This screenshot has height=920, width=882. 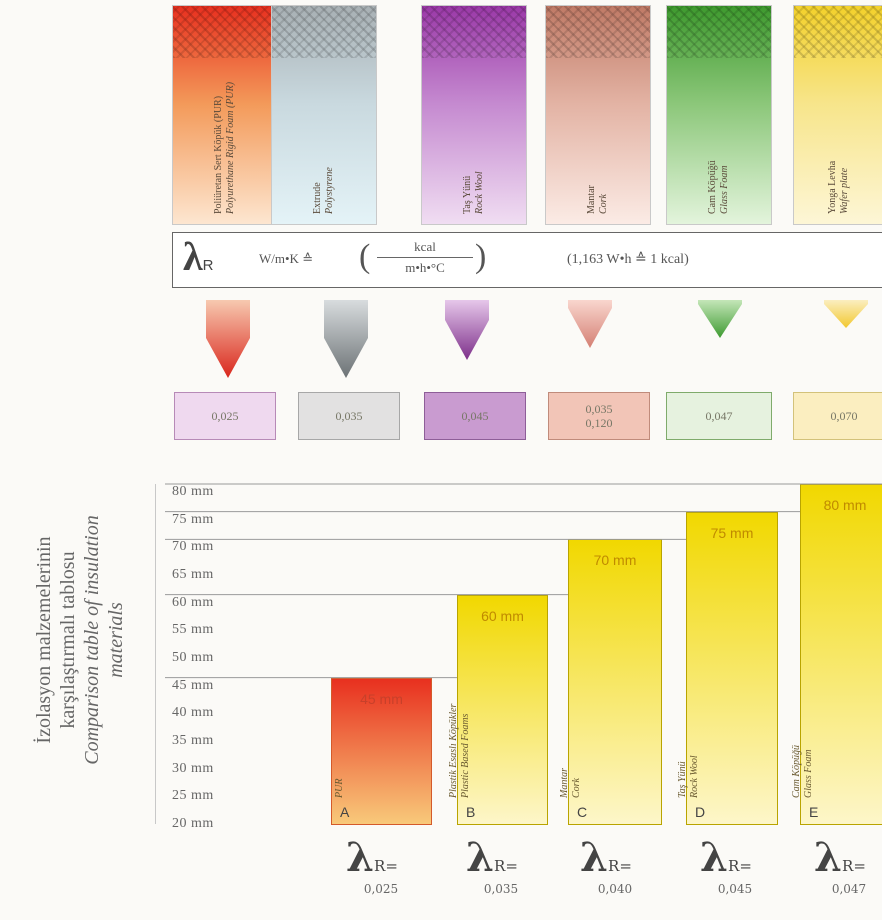 What do you see at coordinates (719, 115) in the screenshot?
I see `material-tile: Cam Köpüğü Glass Foam` at bounding box center [719, 115].